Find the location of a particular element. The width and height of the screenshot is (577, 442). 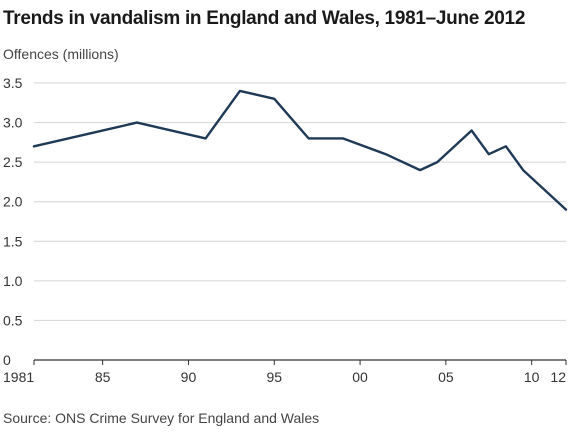

y-tick-label: 0 is located at coordinates (7, 360).